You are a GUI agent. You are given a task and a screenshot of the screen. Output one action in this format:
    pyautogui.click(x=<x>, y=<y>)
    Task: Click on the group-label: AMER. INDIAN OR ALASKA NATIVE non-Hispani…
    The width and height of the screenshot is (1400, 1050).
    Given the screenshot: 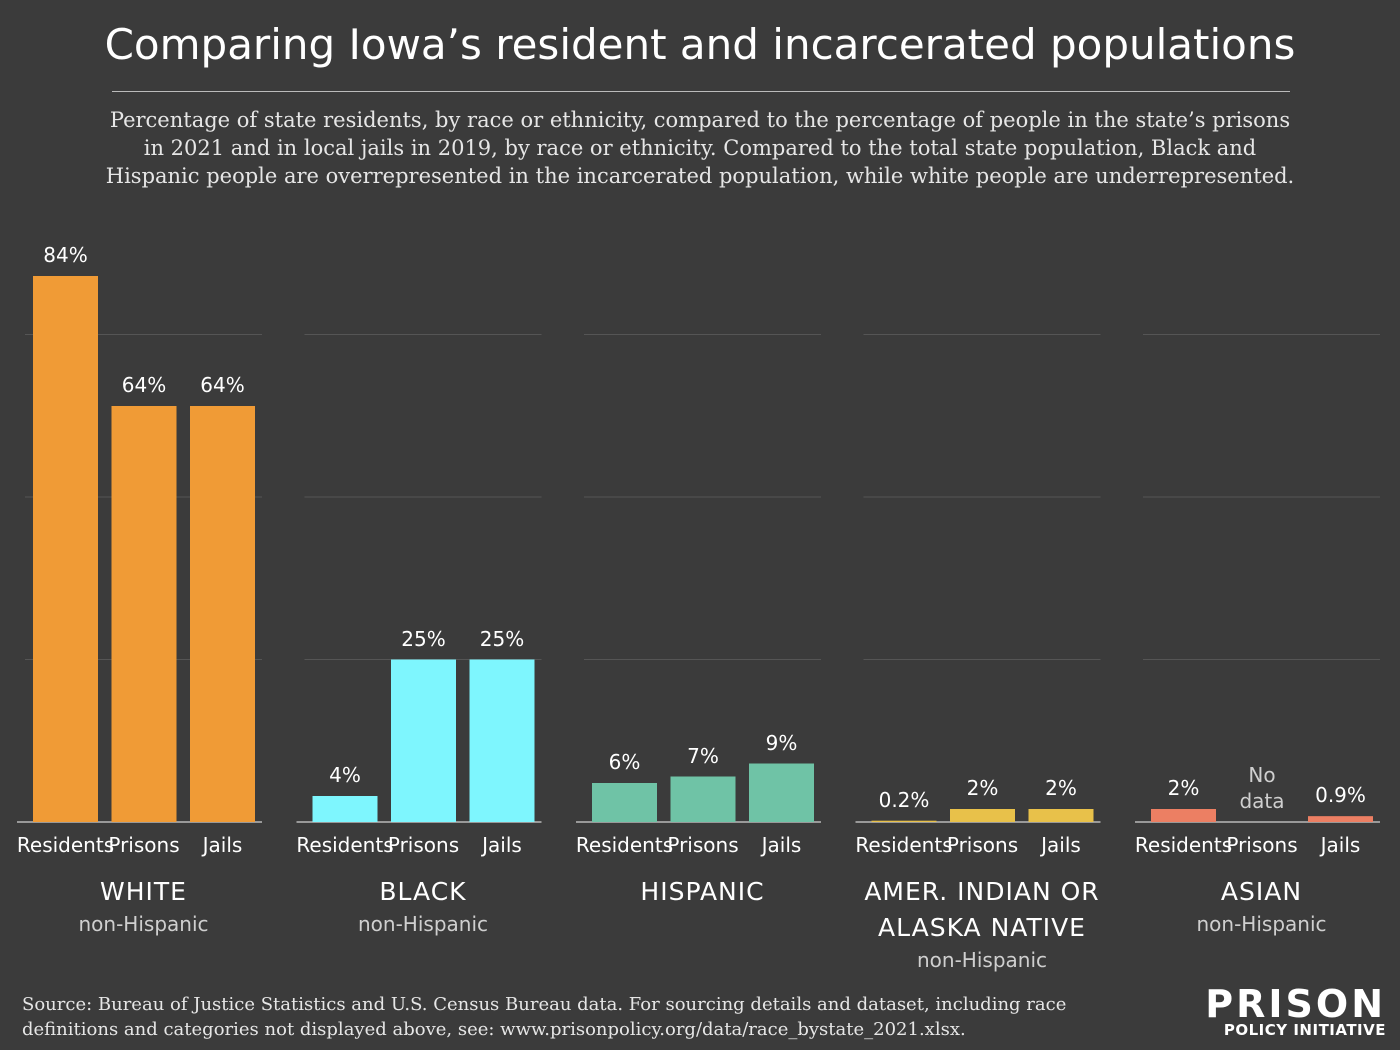 What is the action you would take?
    pyautogui.click(x=982, y=923)
    